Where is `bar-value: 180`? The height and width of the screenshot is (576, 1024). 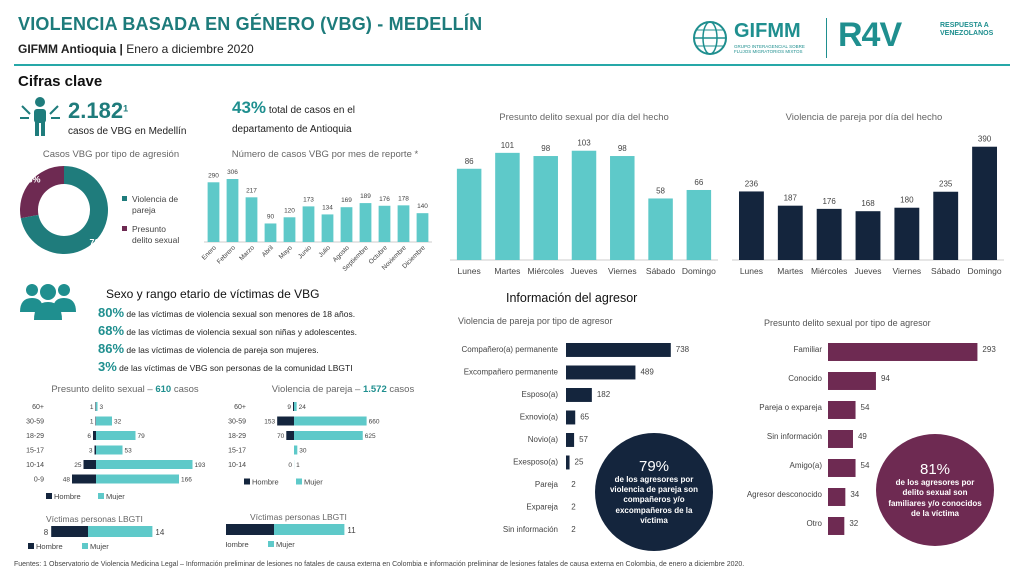
bar-value: 180 is located at coordinates (907, 200).